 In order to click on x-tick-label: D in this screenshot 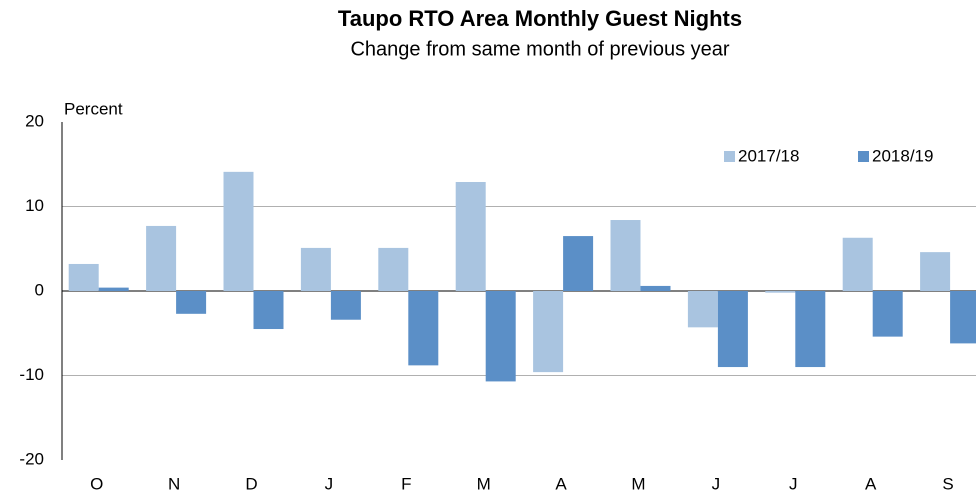, I will do `click(251, 483)`.